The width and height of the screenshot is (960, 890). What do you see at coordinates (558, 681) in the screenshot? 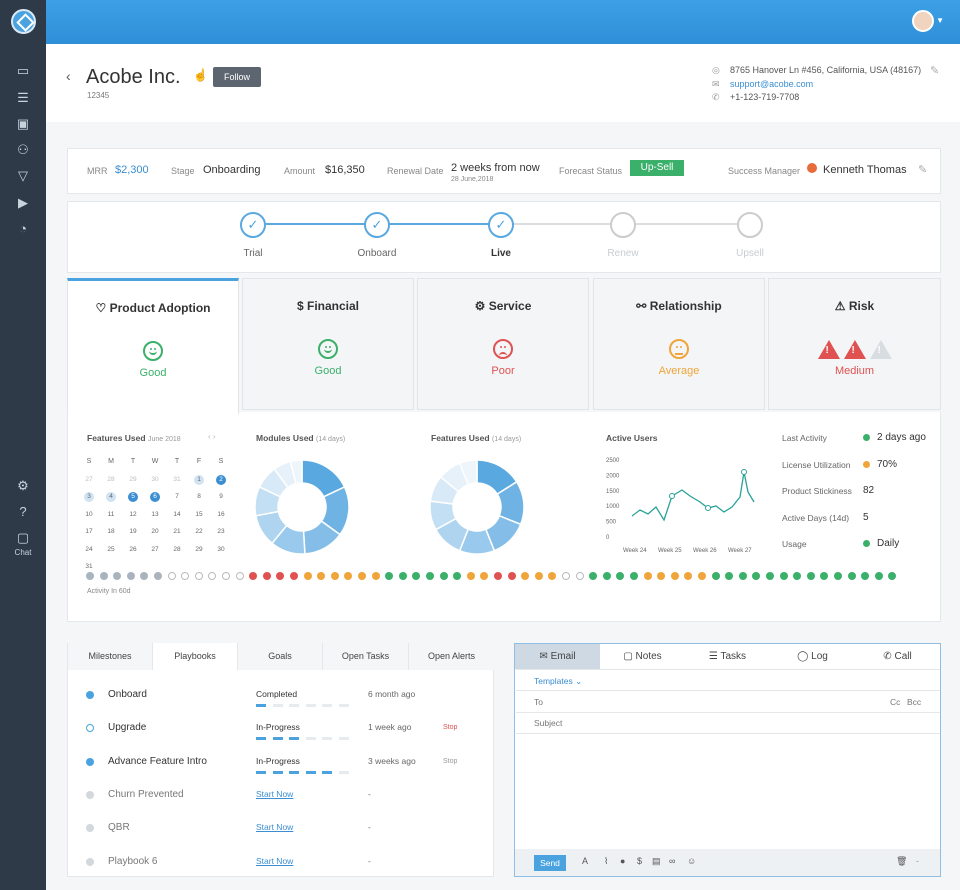
I see `templates-dropdown: Templates ⌄` at bounding box center [558, 681].